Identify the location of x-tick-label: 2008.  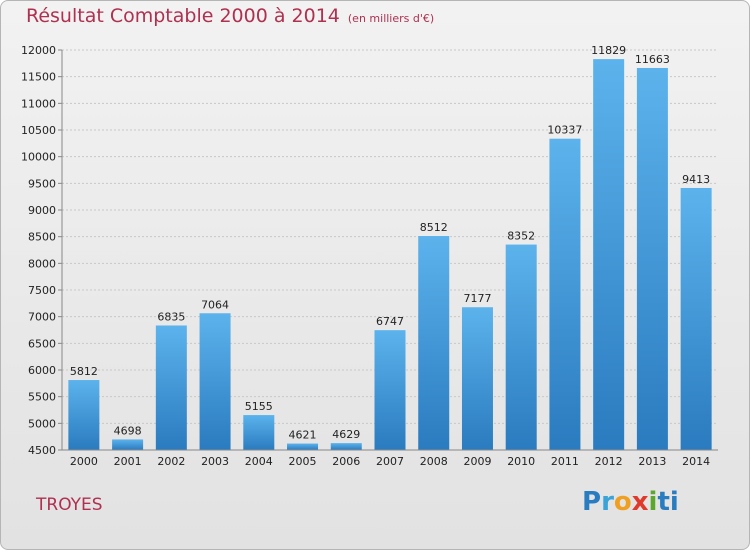
(434, 461).